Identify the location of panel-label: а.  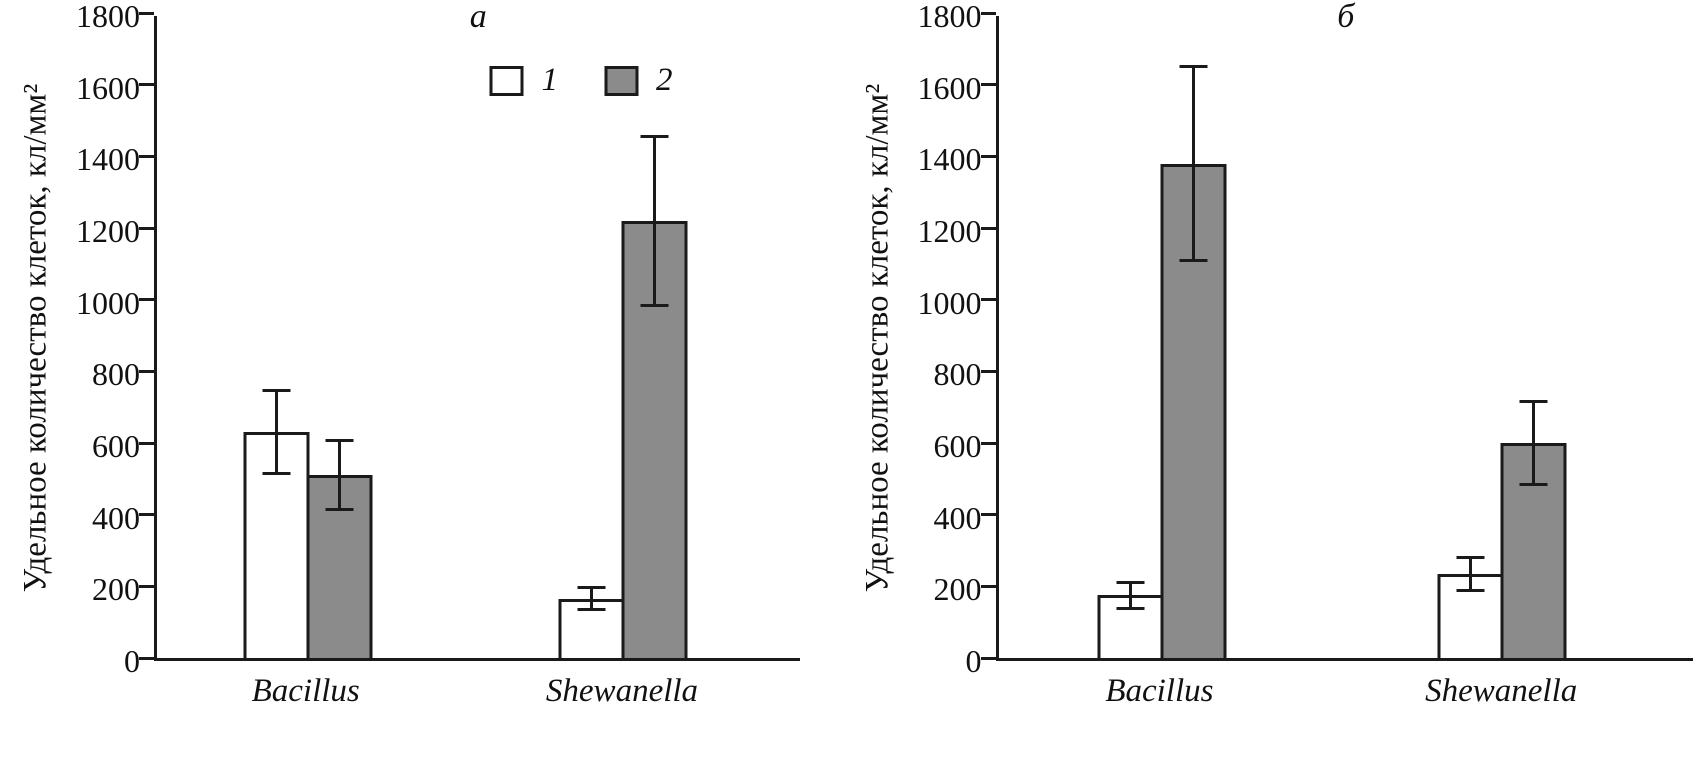
(478, 17).